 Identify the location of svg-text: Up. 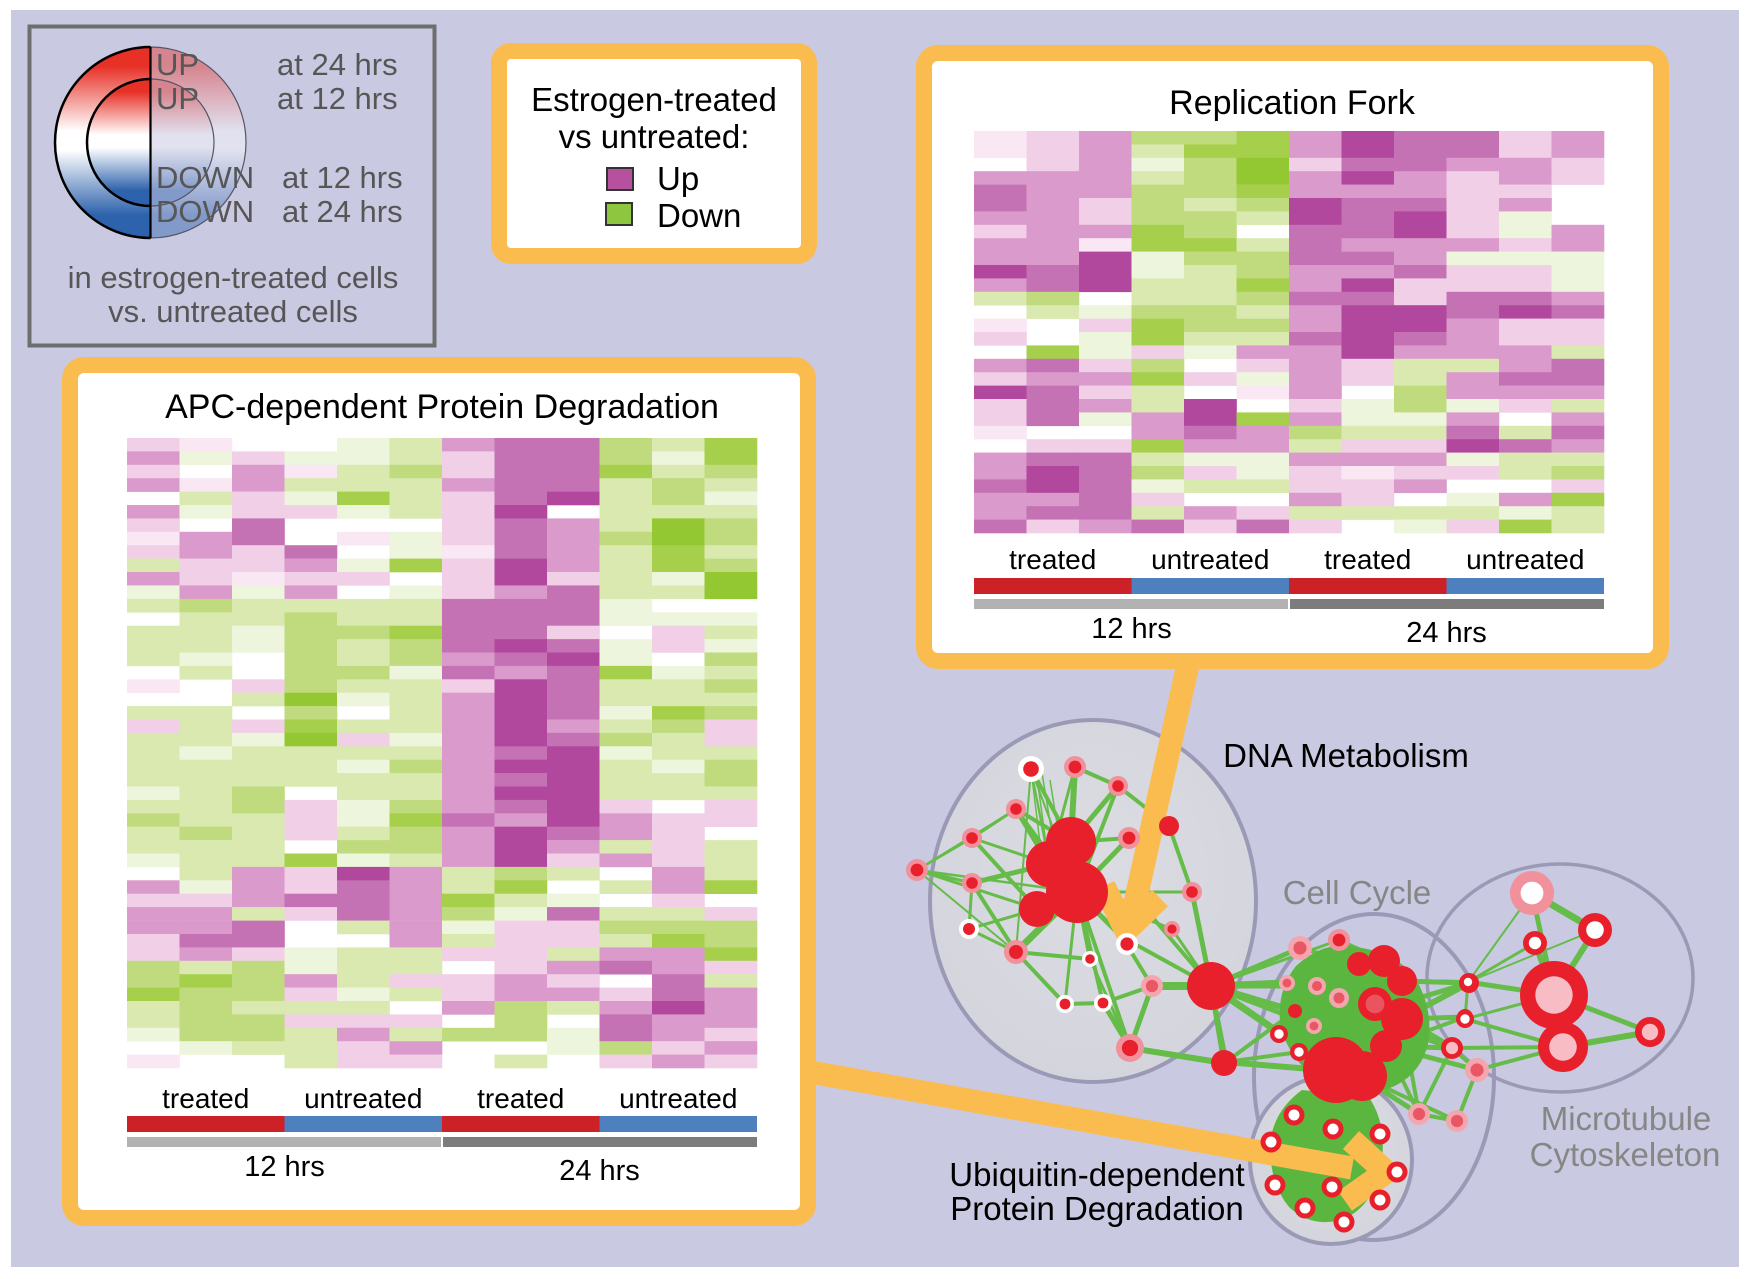
(678, 178).